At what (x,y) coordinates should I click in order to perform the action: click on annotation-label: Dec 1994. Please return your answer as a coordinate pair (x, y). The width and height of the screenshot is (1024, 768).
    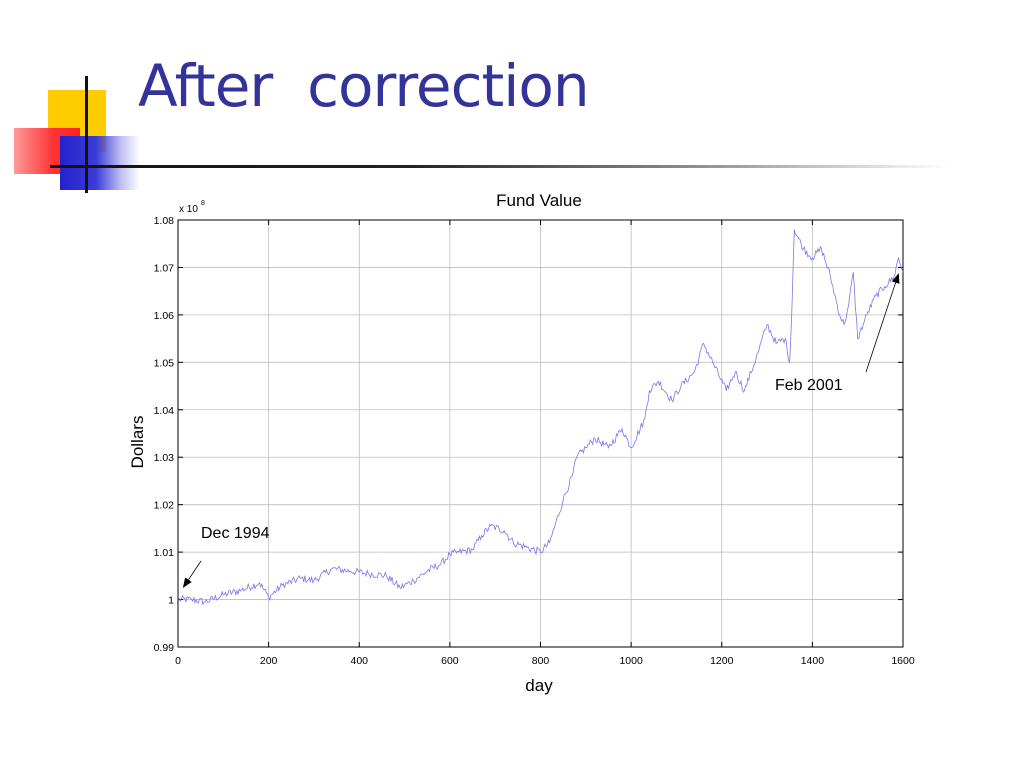
    Looking at the image, I should click on (235, 533).